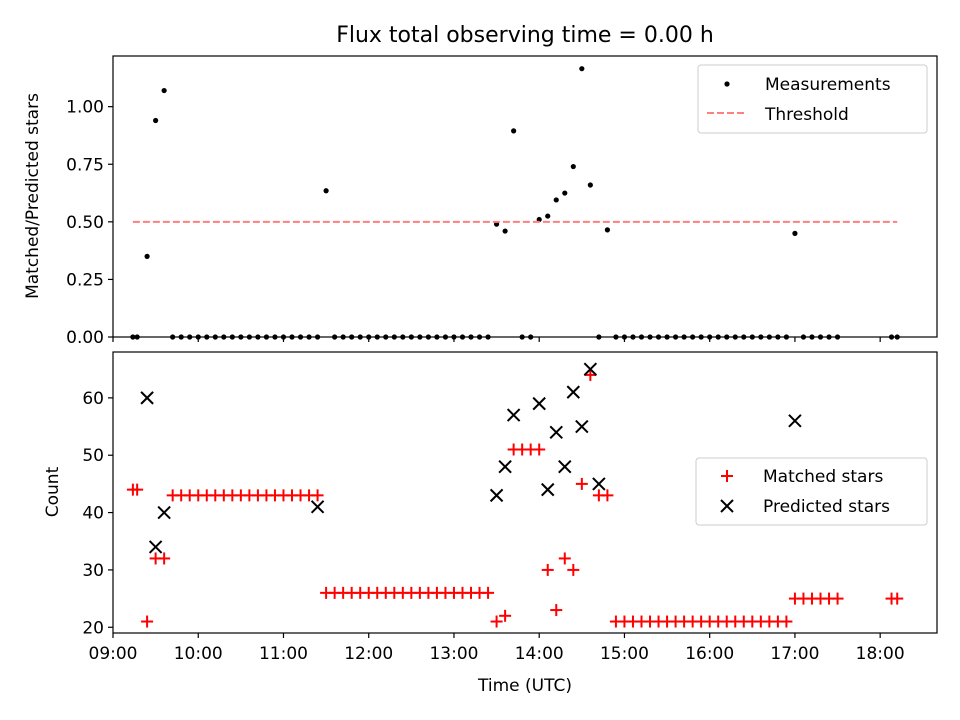 This screenshot has width=960, height=720. Describe the element at coordinates (93, 514) in the screenshot. I see `bottom-y-tick-label: 40` at that location.